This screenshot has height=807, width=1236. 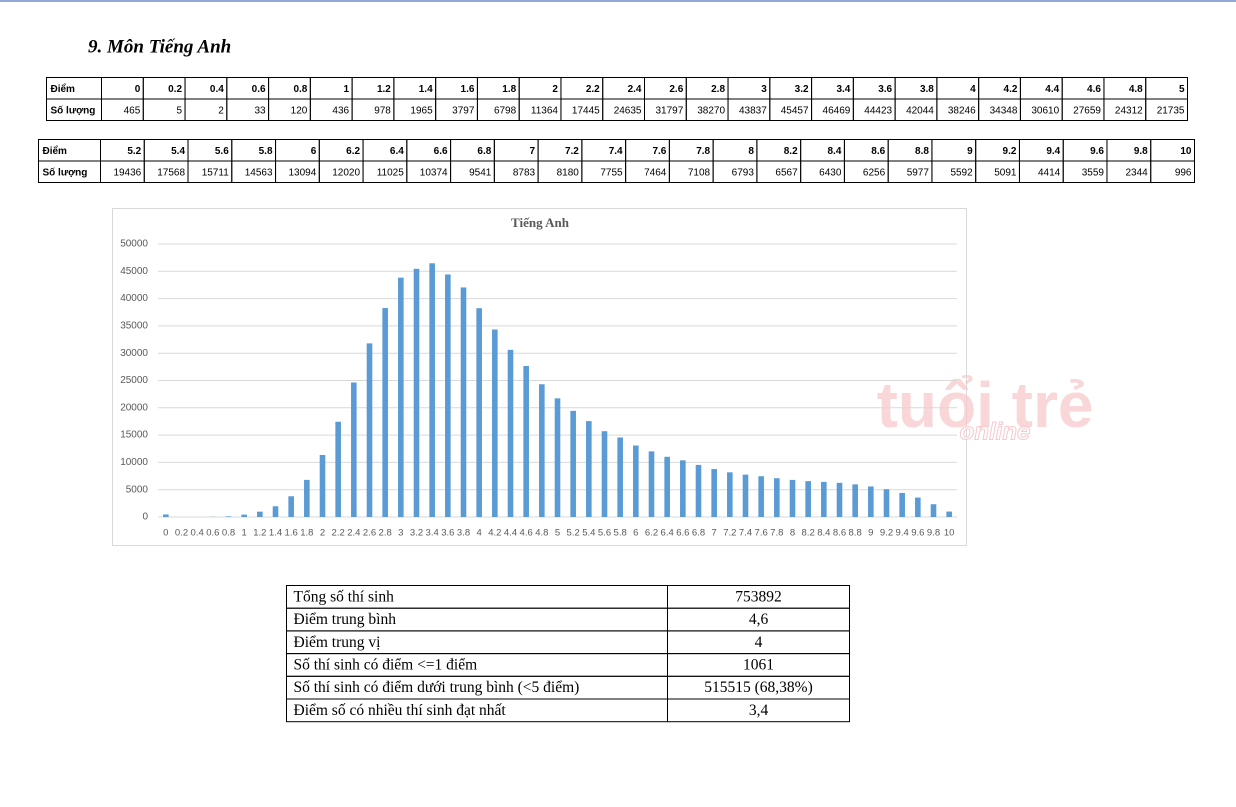 What do you see at coordinates (175, 89) in the screenshot?
I see `score: 0.2` at bounding box center [175, 89].